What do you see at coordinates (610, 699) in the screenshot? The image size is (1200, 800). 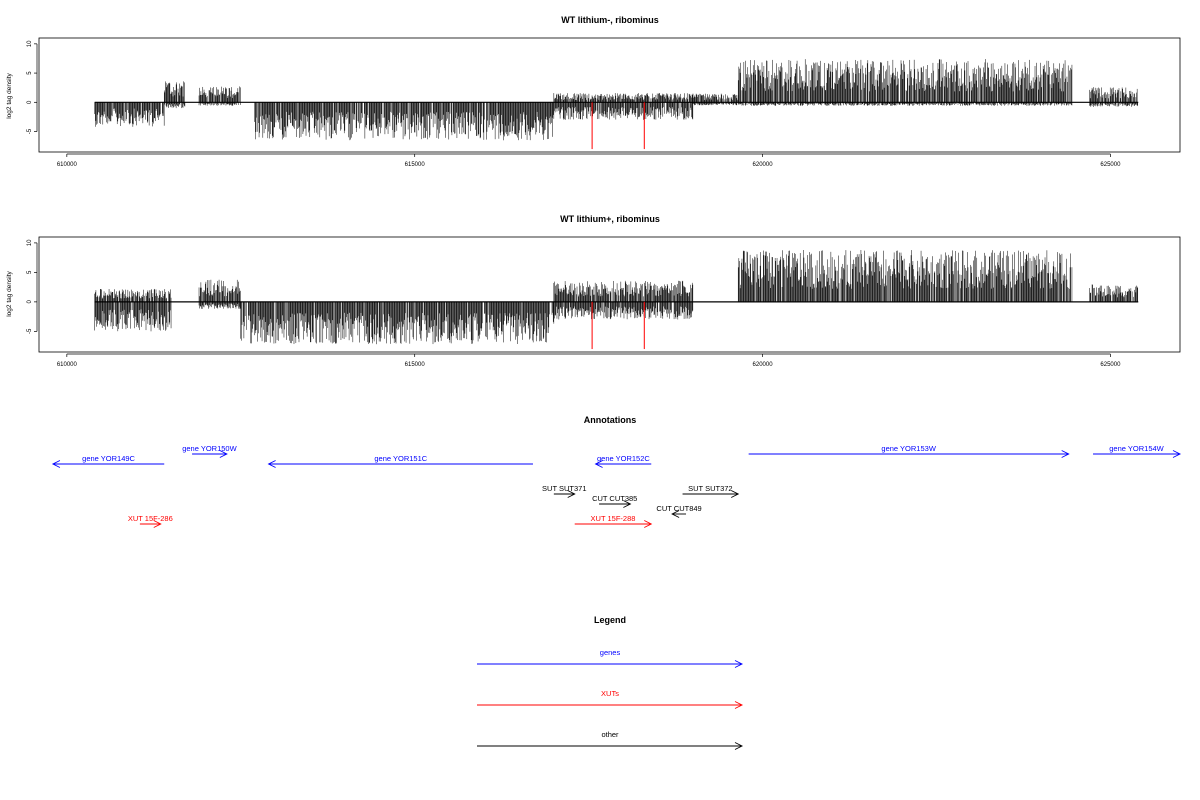 I see `legend-items: genes XUTs other` at bounding box center [610, 699].